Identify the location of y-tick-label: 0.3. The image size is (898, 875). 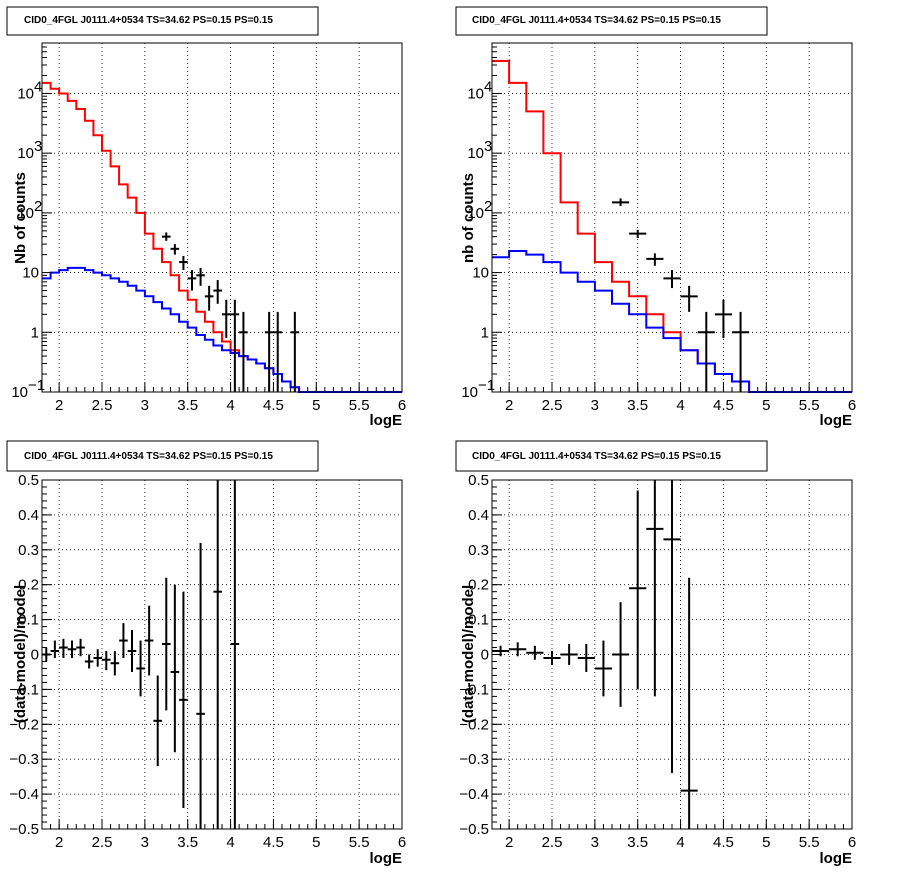
(28, 550).